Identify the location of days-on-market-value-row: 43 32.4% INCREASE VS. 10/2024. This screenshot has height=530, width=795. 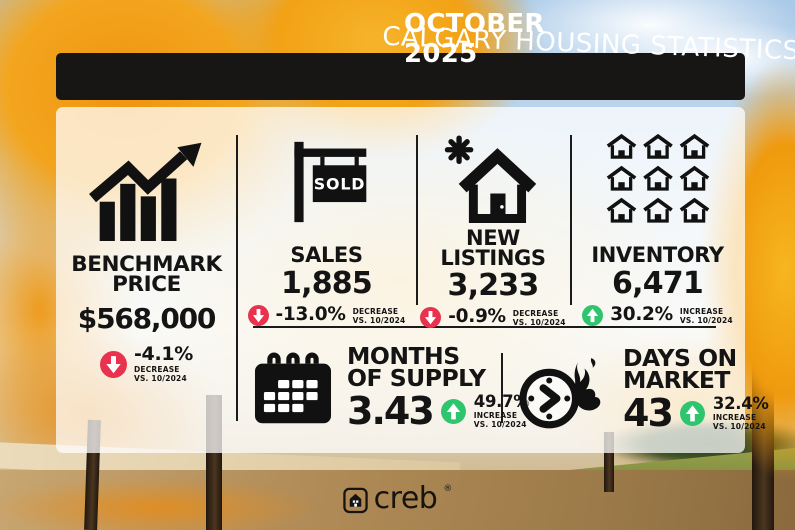
(696, 413).